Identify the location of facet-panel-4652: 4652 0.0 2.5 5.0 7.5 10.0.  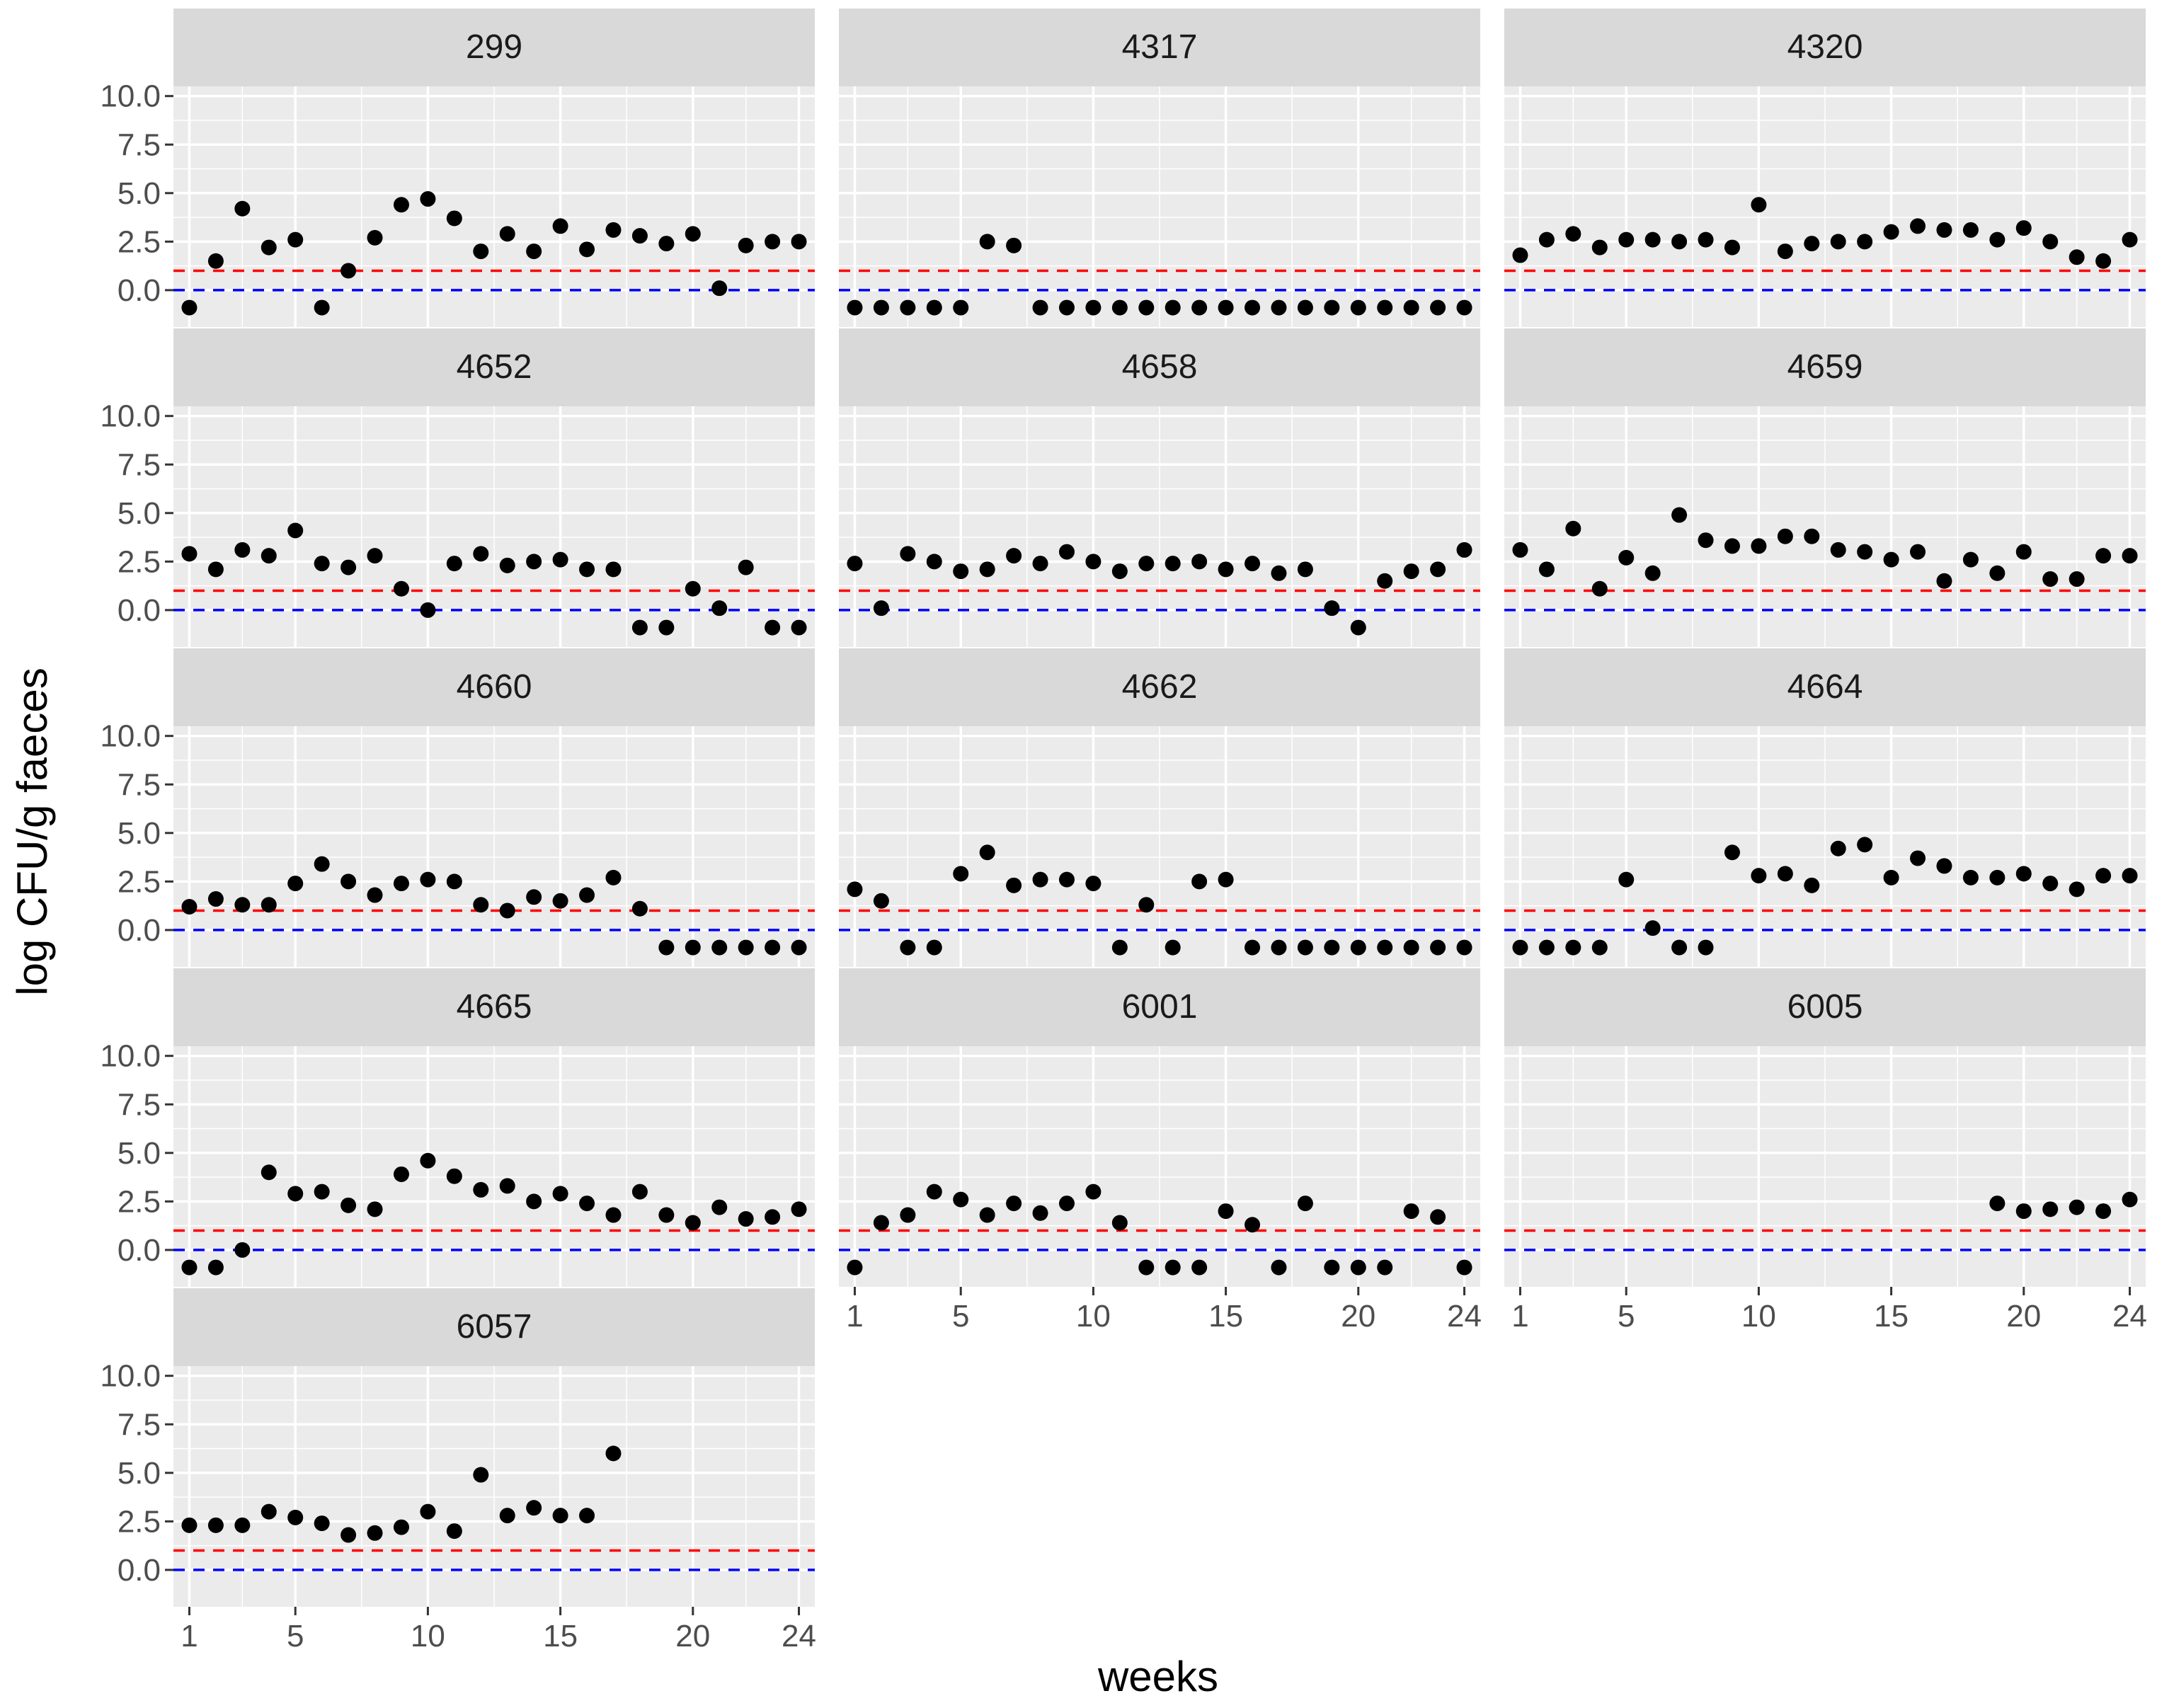
(458, 487).